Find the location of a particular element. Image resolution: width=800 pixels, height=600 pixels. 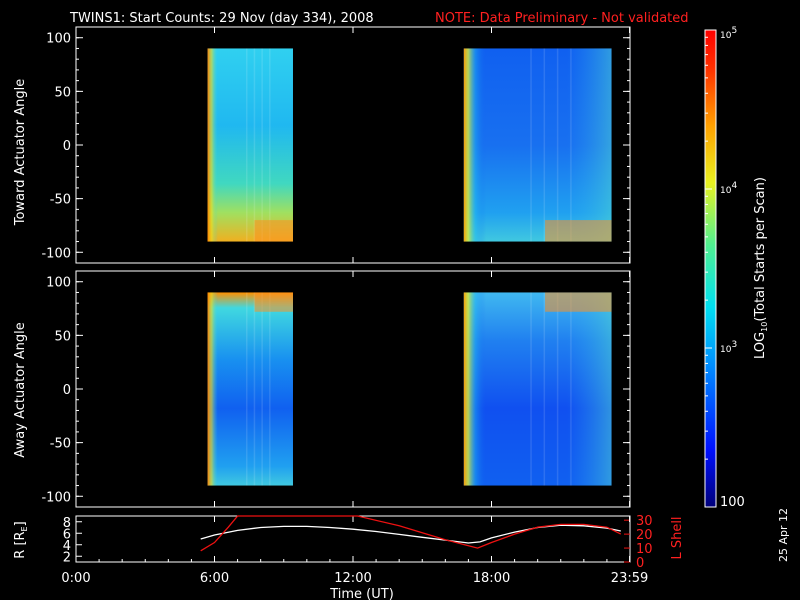

orbit-ylabel: R [RE] is located at coordinates (21, 539).